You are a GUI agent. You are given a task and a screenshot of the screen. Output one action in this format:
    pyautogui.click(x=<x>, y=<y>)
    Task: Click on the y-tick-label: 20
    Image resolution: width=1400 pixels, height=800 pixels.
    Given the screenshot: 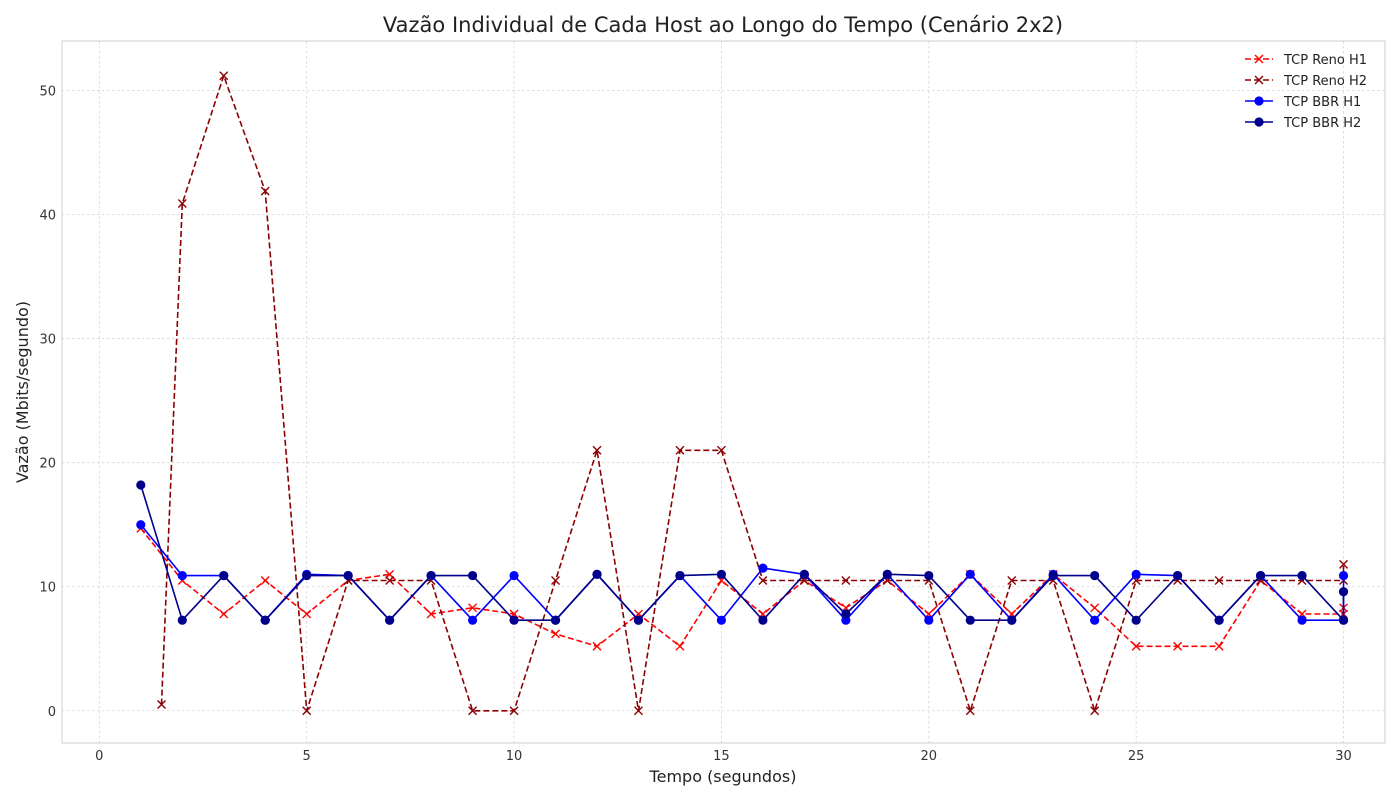 What is the action you would take?
    pyautogui.click(x=47, y=464)
    